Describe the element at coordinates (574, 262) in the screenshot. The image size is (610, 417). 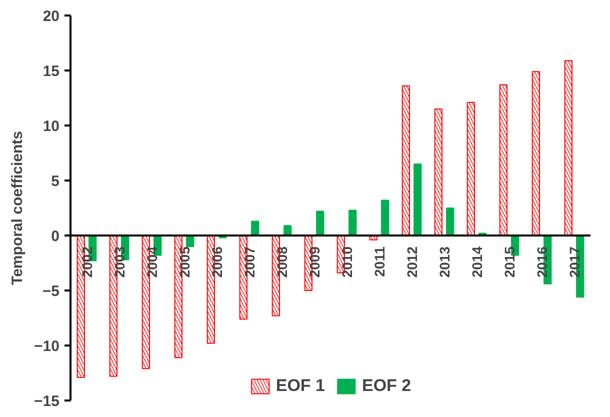
I see `x-tick-label: 2017` at that location.